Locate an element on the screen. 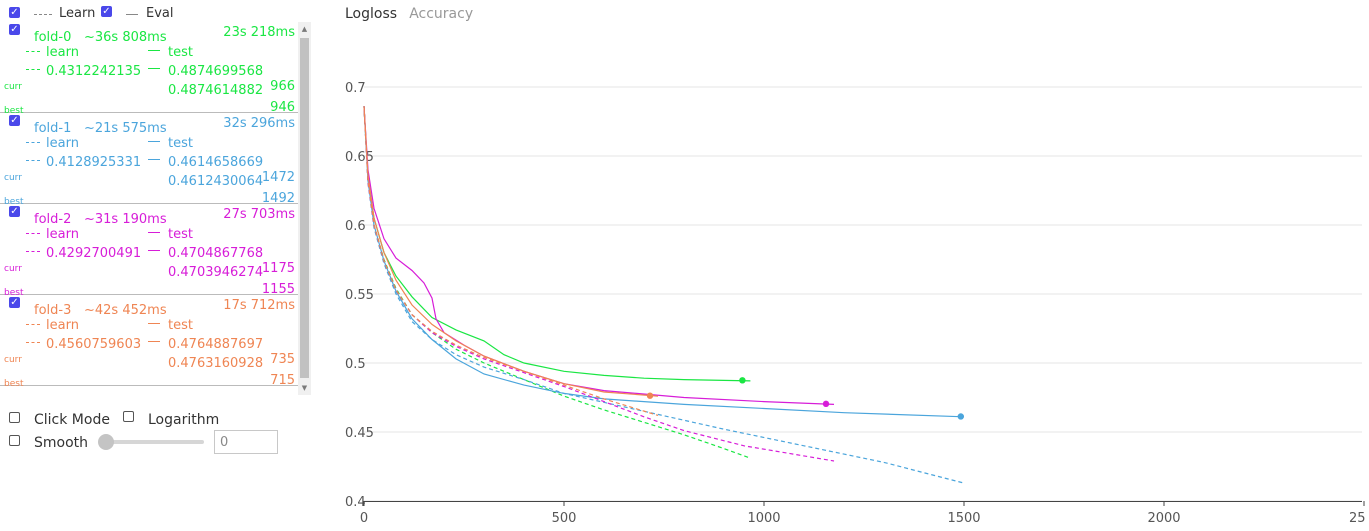 This screenshot has width=1369, height=531. logarithm-label: Logarithm is located at coordinates (184, 420).